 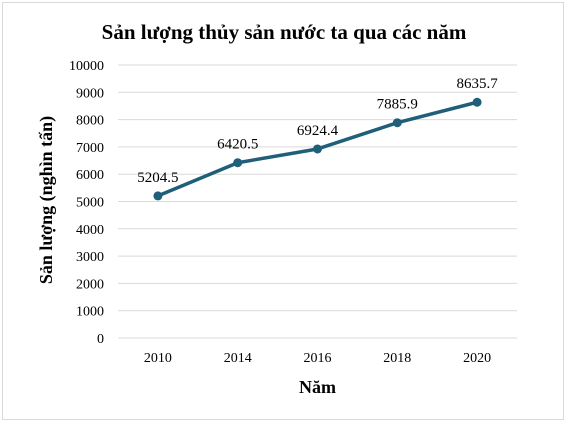 I want to click on y-tick-label: 2000, so click(x=90, y=284).